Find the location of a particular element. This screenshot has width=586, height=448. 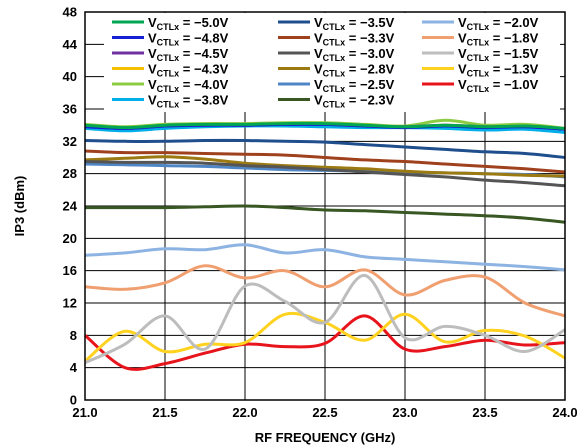

legend-item: VCTLx = −3.0V is located at coordinates (336, 54).